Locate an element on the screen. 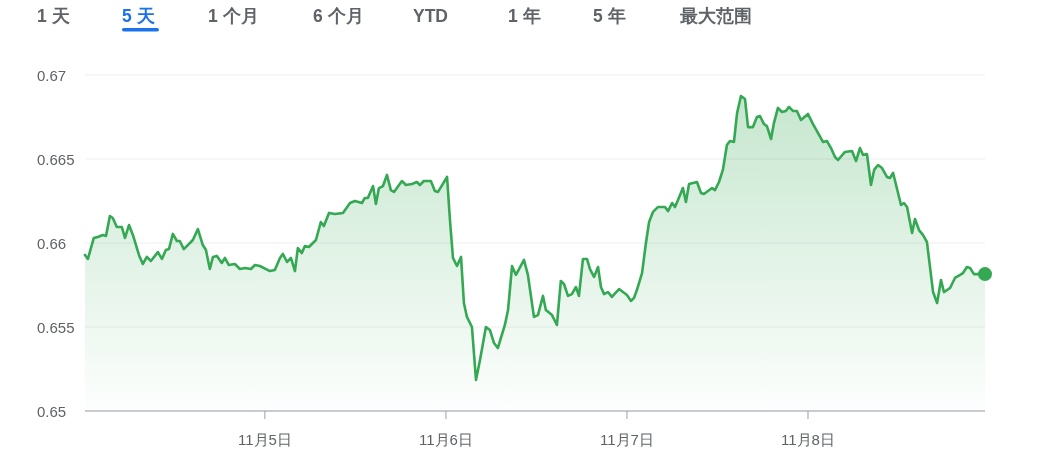  text: YTD is located at coordinates (430, 16).